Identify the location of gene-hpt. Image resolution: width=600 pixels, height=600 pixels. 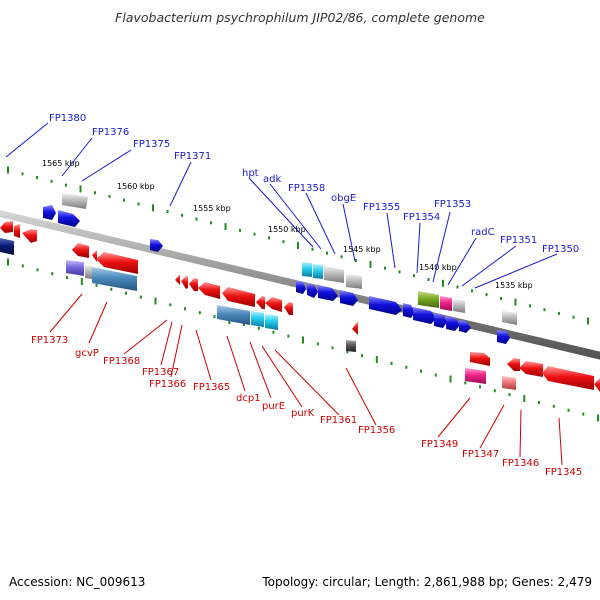
(301, 287).